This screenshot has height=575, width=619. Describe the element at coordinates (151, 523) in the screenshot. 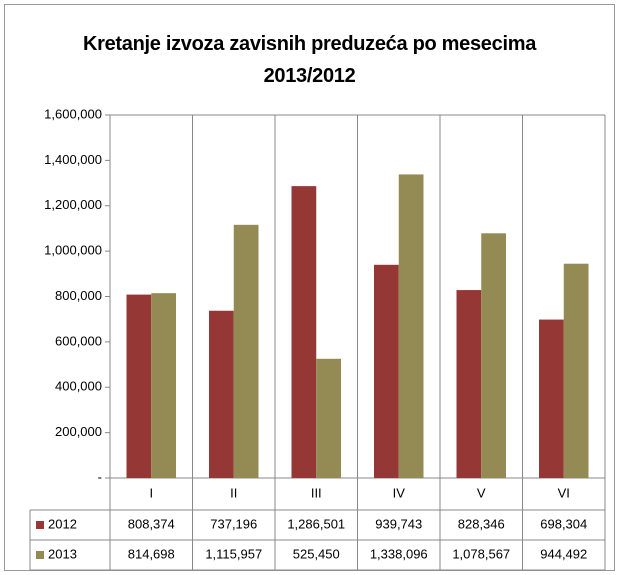

I see `data-table-value: 808,374` at that location.